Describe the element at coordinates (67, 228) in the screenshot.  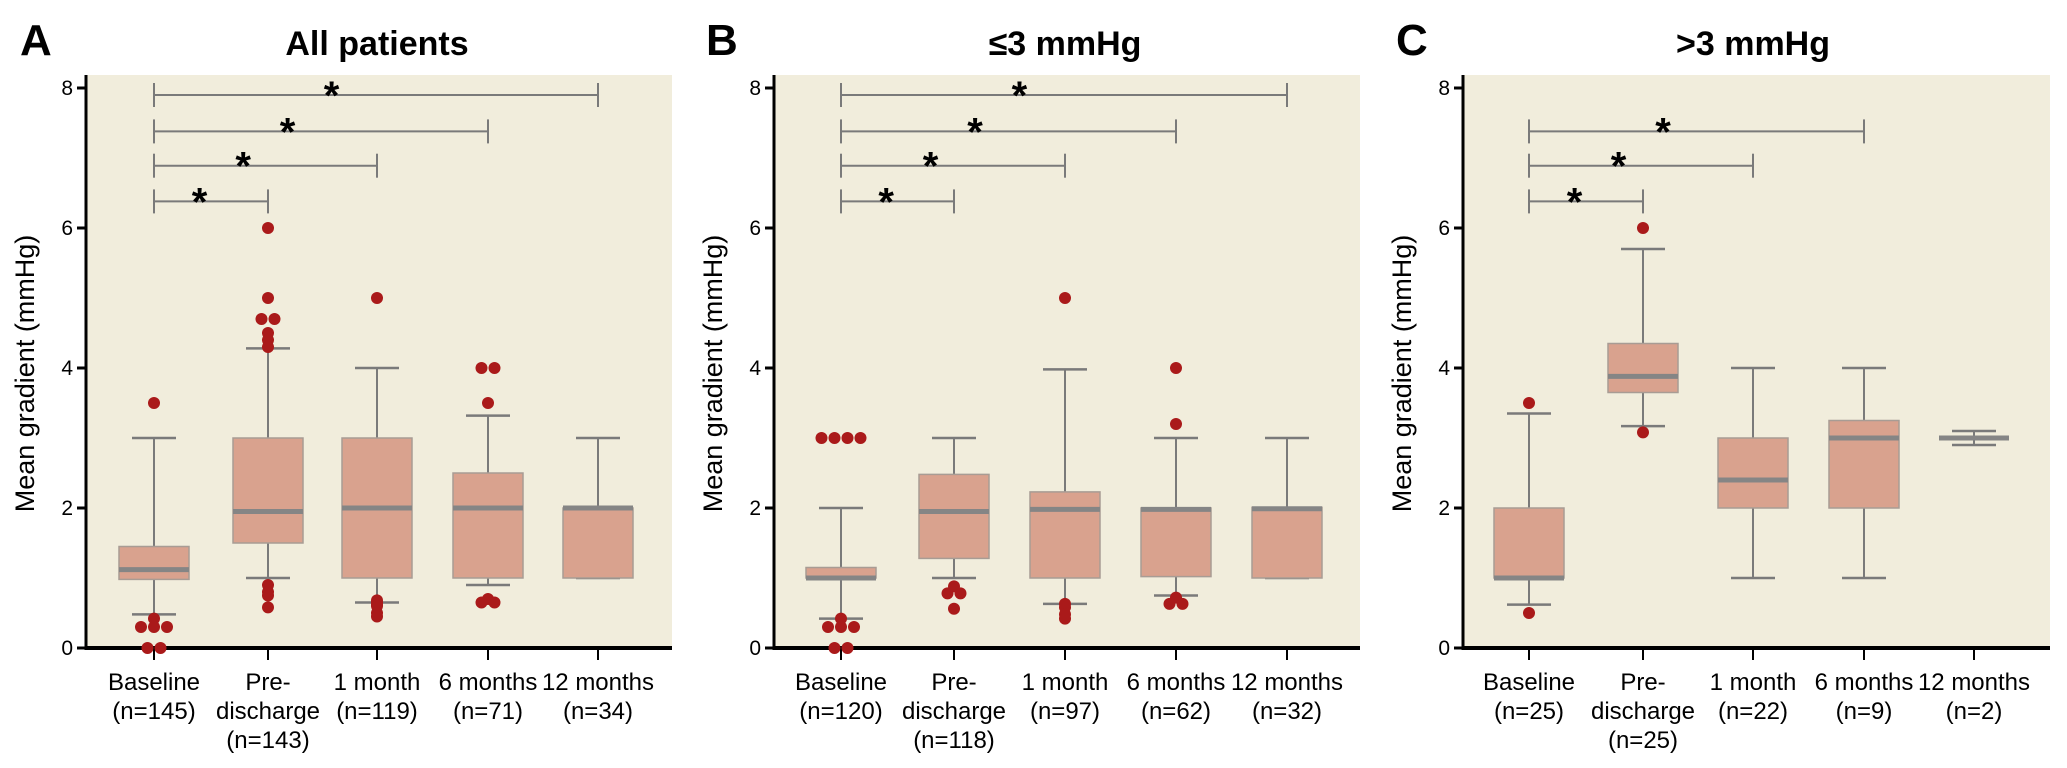
I see `y-tick-label: 6` at that location.